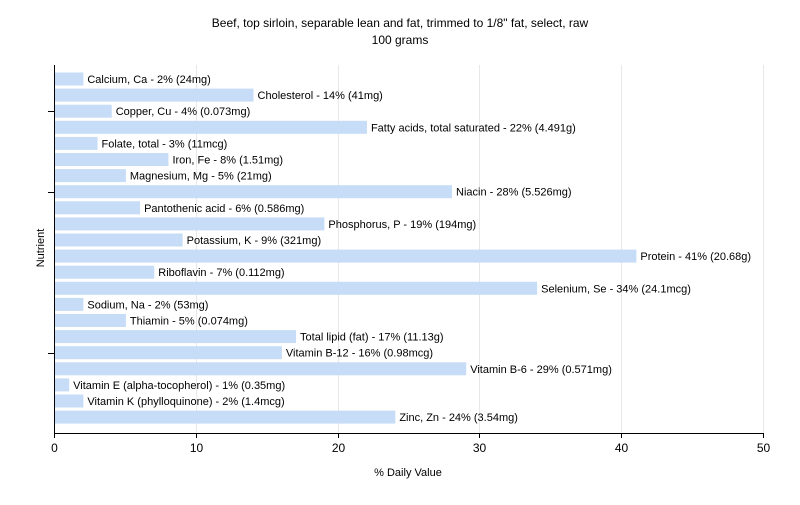 This screenshot has width=800, height=505. What do you see at coordinates (227, 161) in the screenshot?
I see `bar-data-label: Iron, Fe - 8% (1.51mg)` at bounding box center [227, 161].